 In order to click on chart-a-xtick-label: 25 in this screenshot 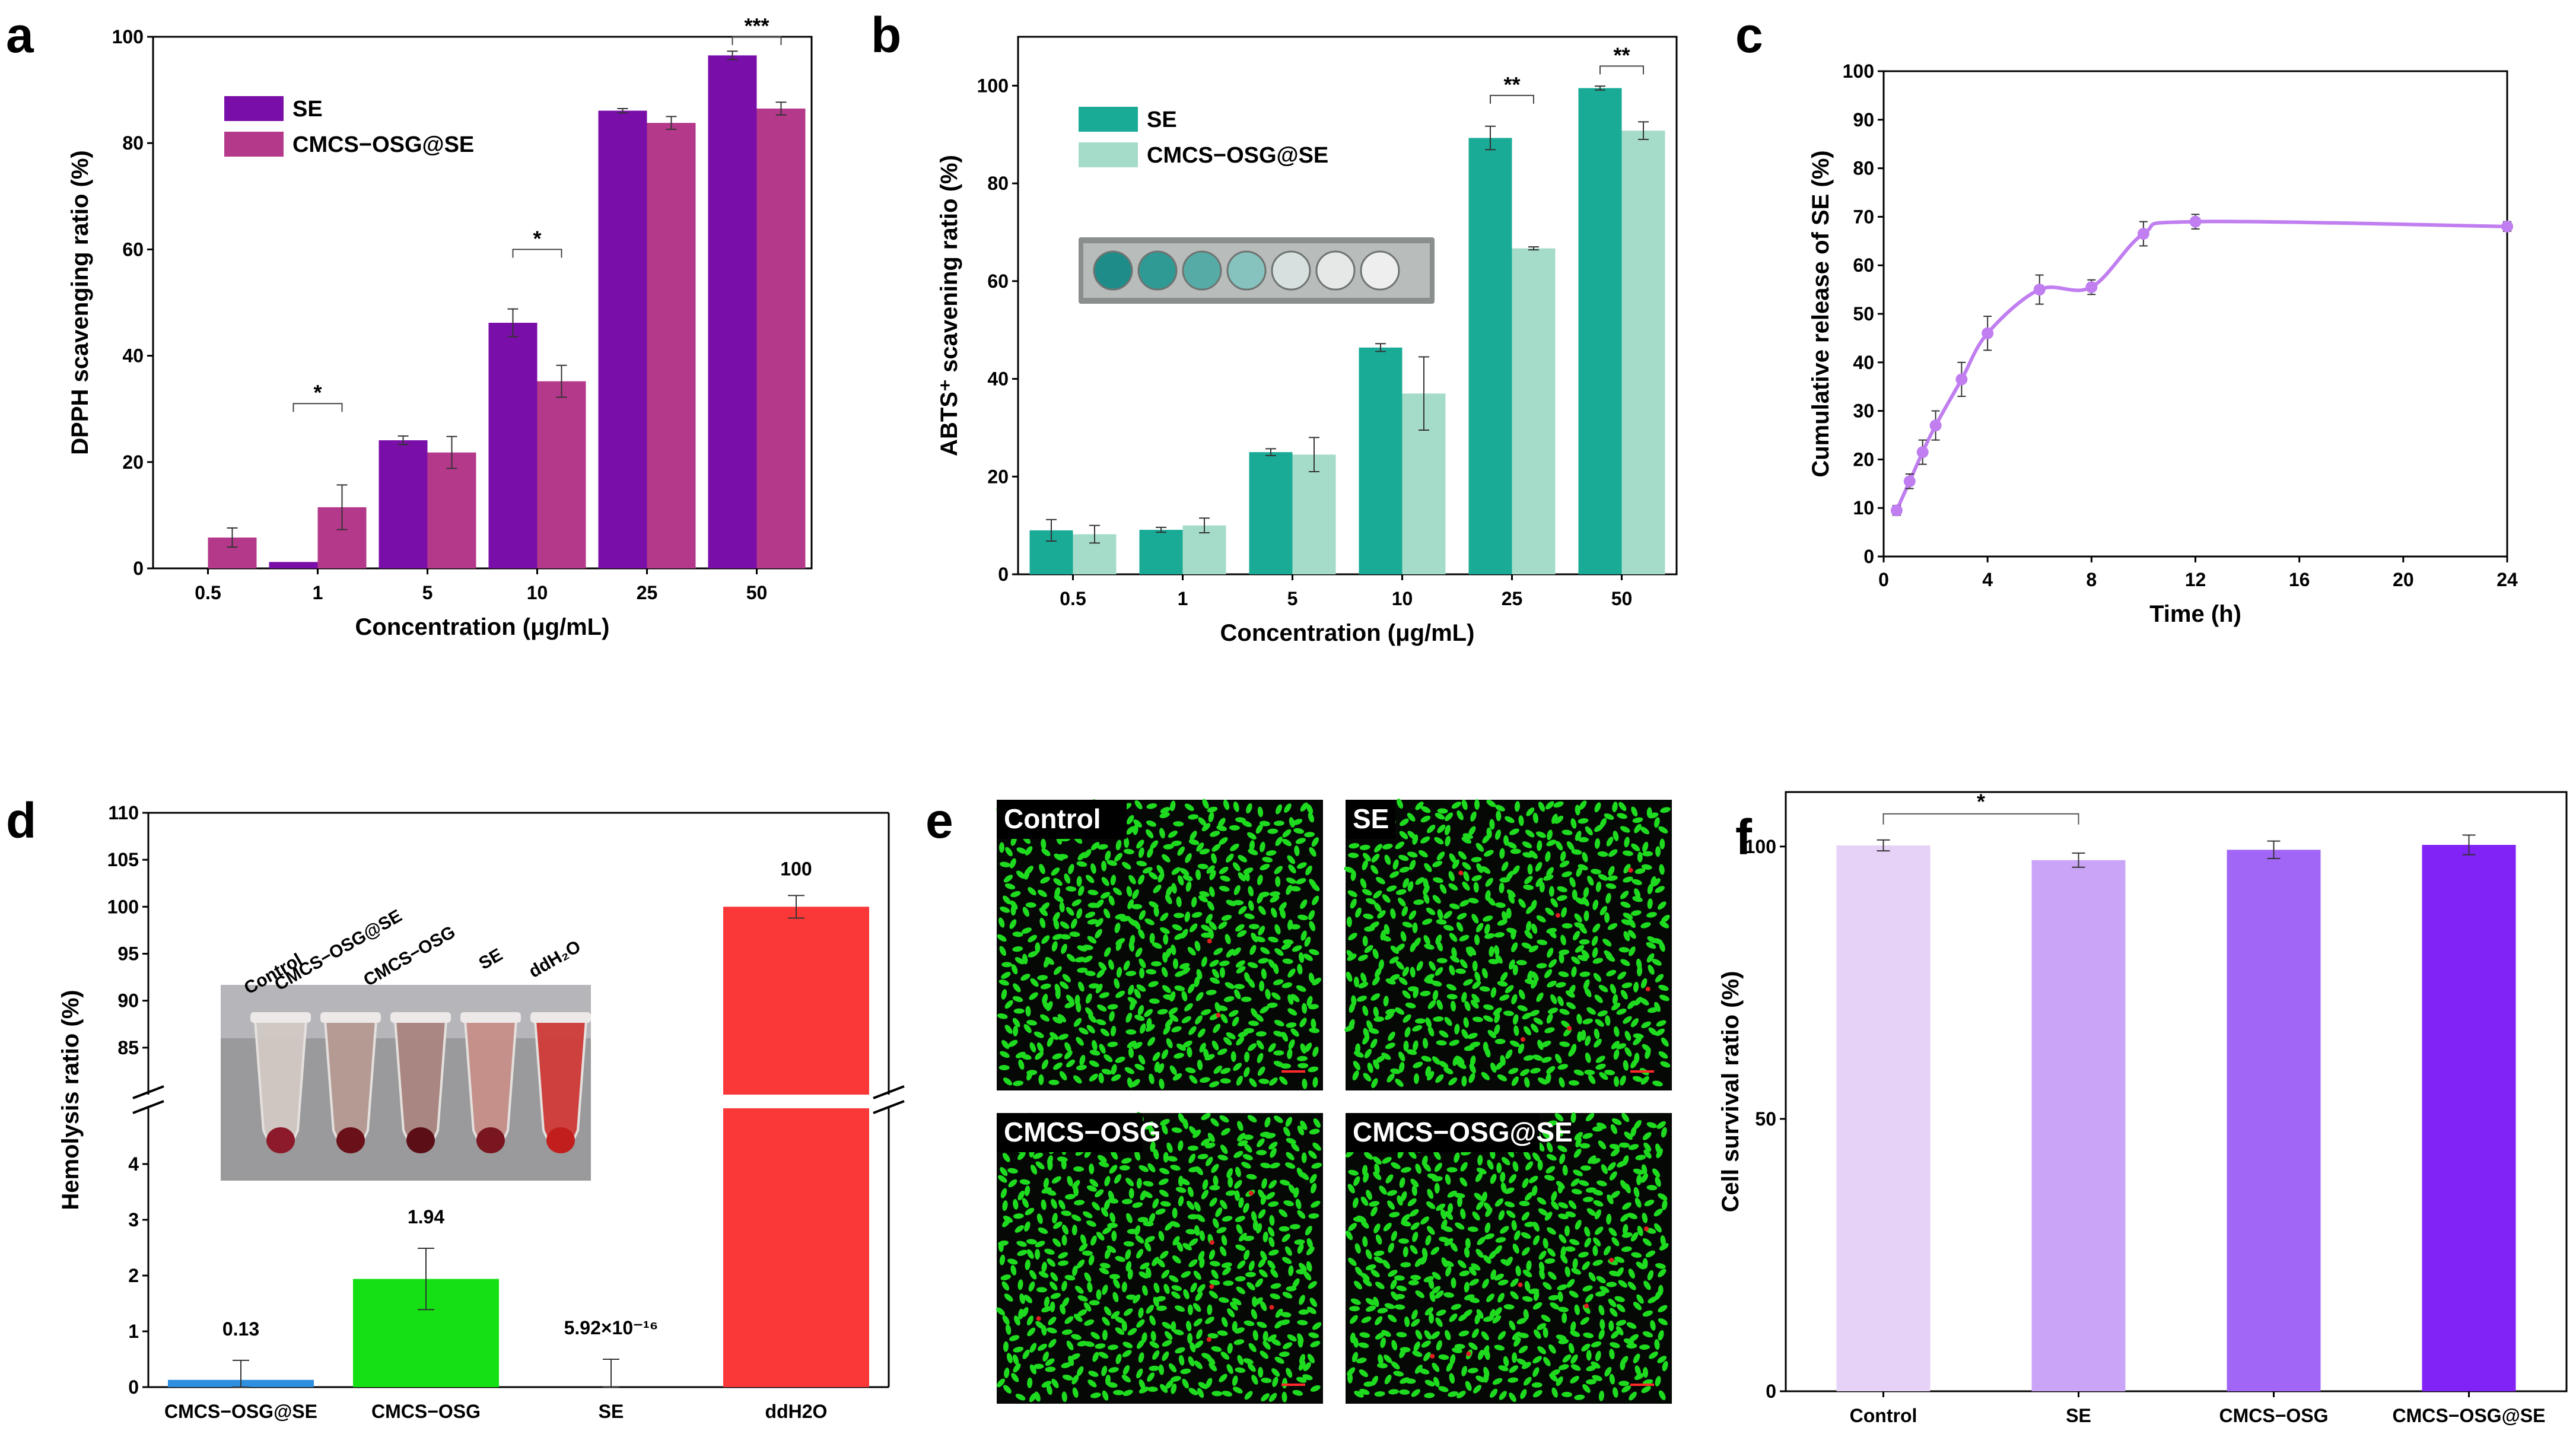, I will do `click(647, 592)`.